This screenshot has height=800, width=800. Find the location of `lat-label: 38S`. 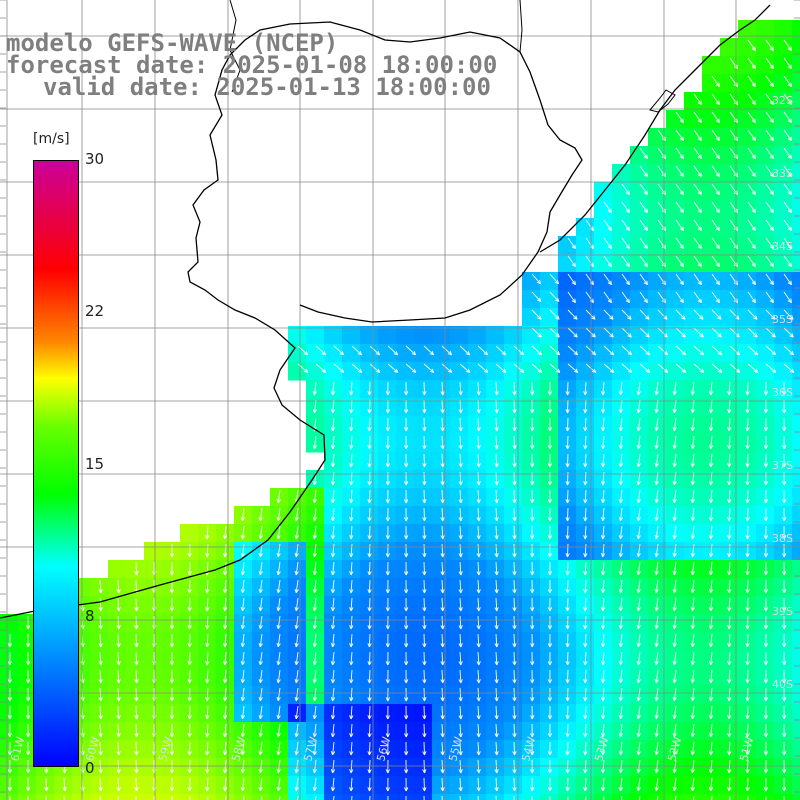

lat-label: 38S is located at coordinates (782, 538).